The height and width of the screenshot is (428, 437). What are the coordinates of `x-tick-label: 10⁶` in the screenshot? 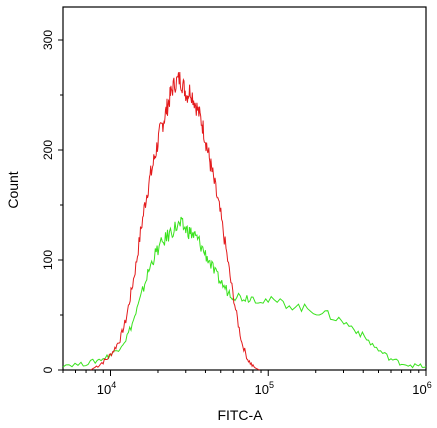 It's located at (421, 388).